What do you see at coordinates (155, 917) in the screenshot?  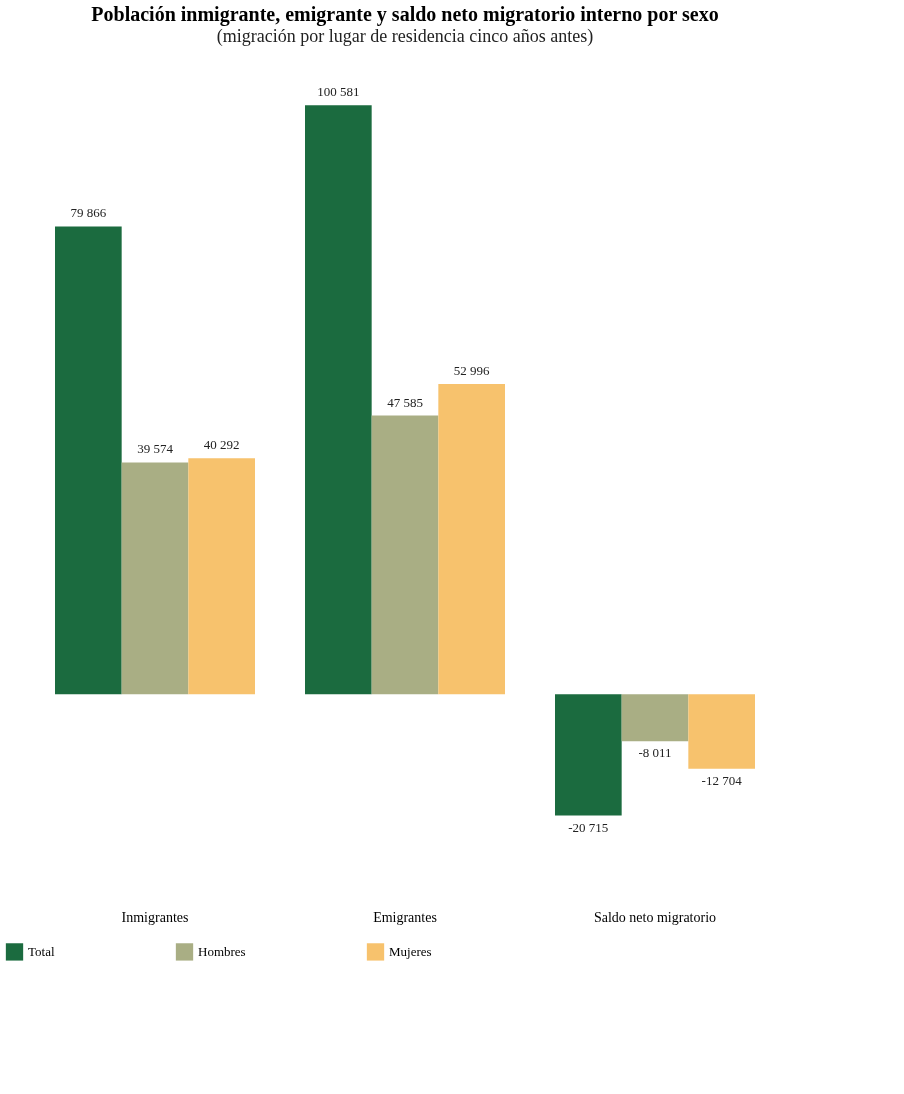 I see `x-tick-label: Inmigrantes` at bounding box center [155, 917].